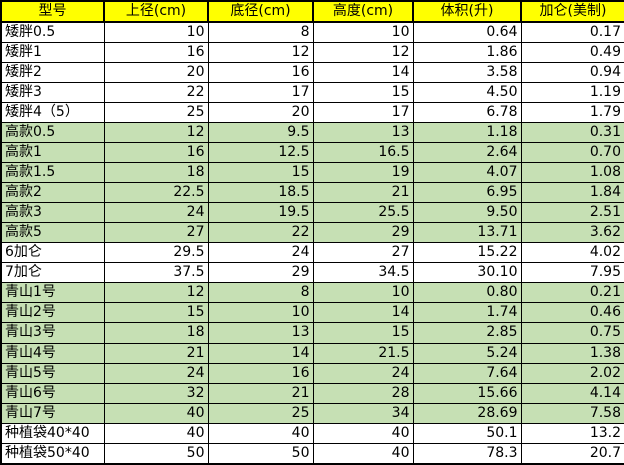 The height and width of the screenshot is (465, 624). Describe the element at coordinates (156, 11) in the screenshot. I see `column-header-1: 上径(cm)` at that location.